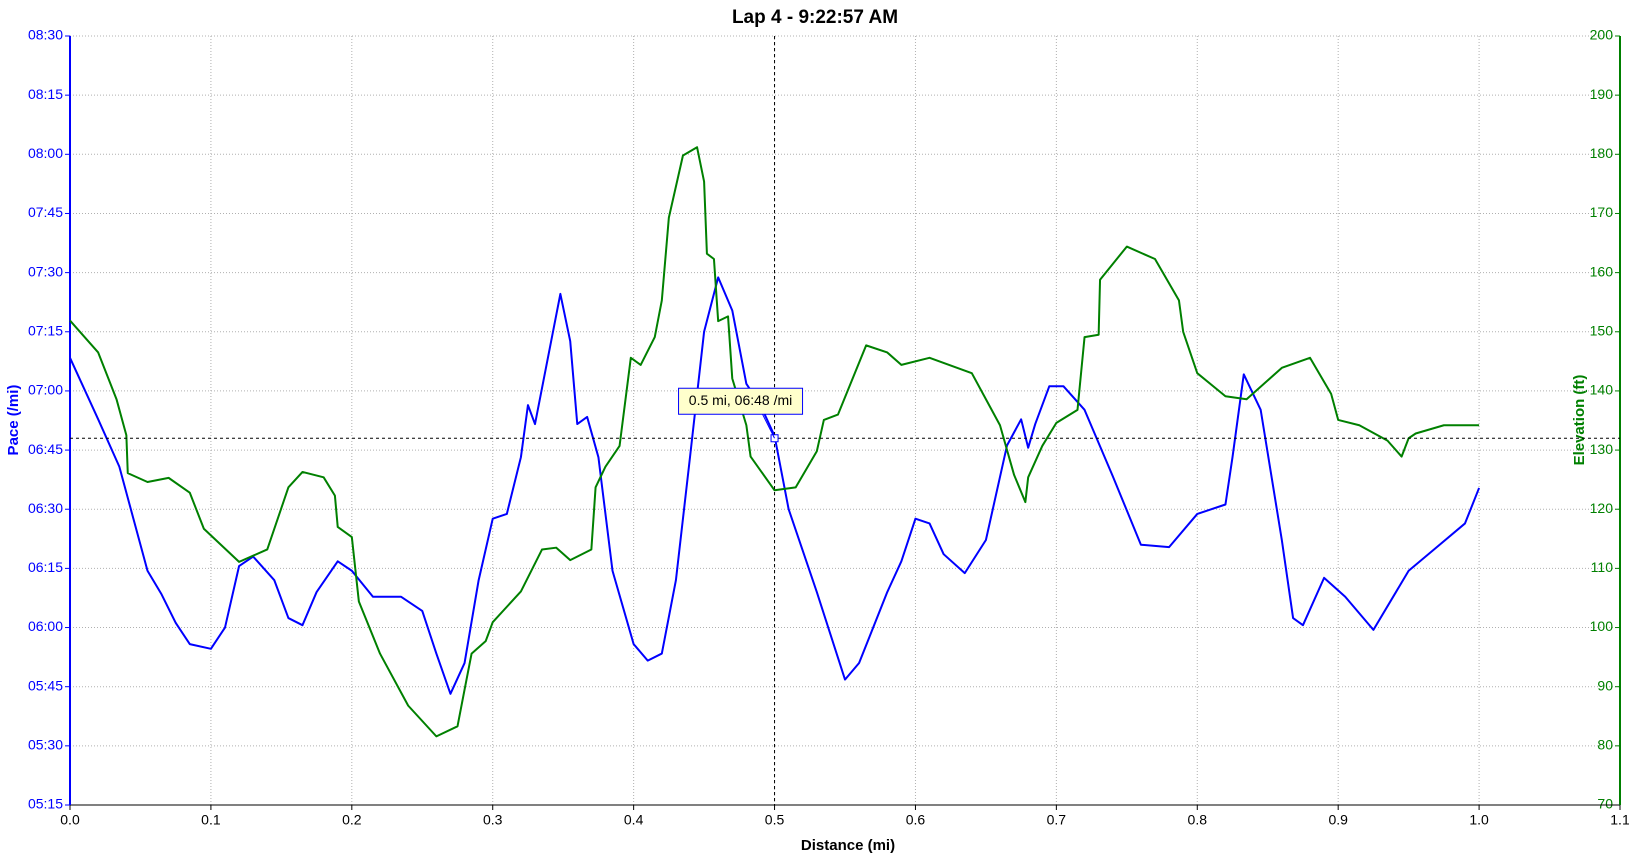 This screenshot has height=860, width=1629. What do you see at coordinates (815, 17) in the screenshot?
I see `chart-title: Lap 4 - 9:22:57 AM` at bounding box center [815, 17].